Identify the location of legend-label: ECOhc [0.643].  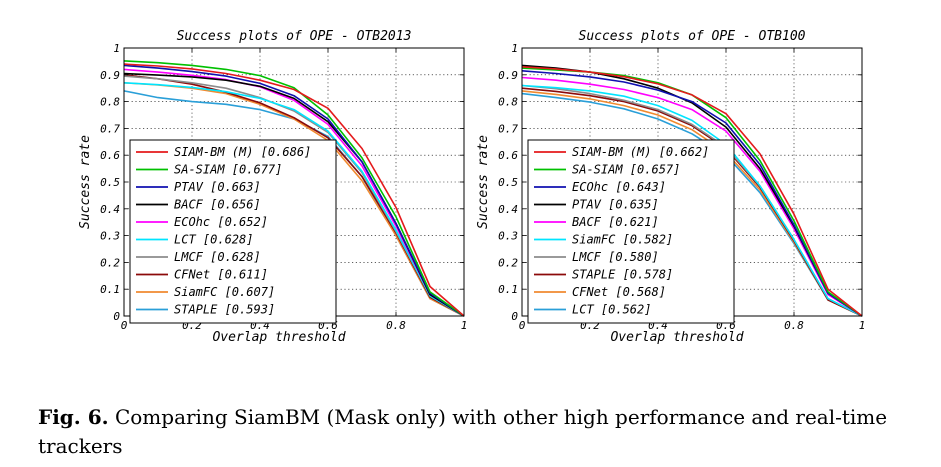
(619, 187).